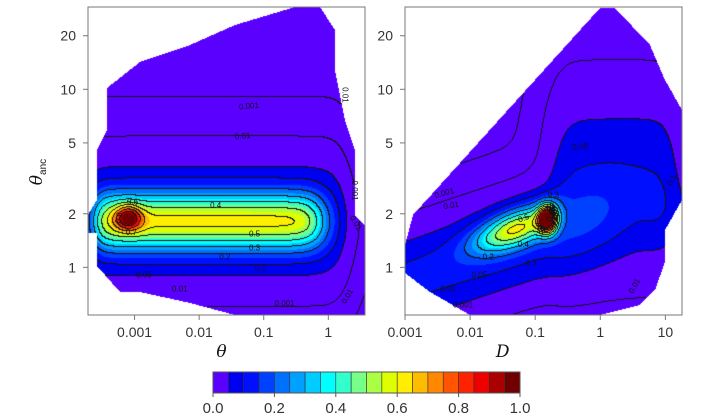 The image size is (716, 418). Describe the element at coordinates (666, 332) in the screenshot. I see `x-tick-label: 10` at that location.